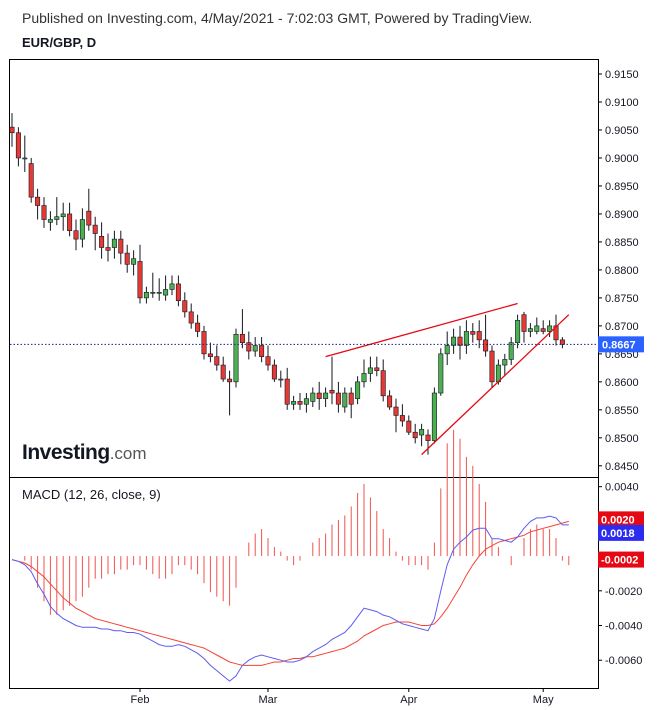 The image size is (659, 710). What do you see at coordinates (543, 700) in the screenshot?
I see `time-axis-label: May` at bounding box center [543, 700].